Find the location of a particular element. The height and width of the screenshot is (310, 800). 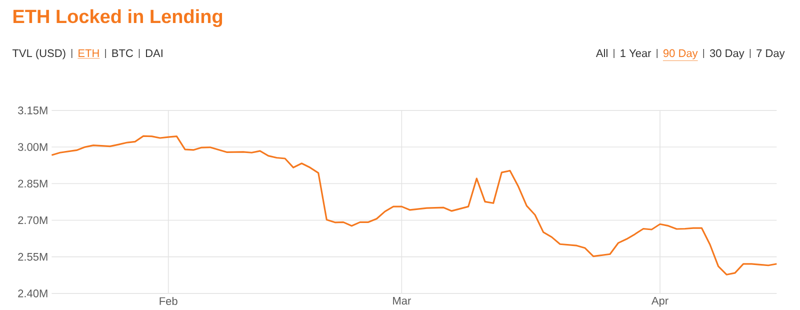

y-tick-label: 2.40M is located at coordinates (33, 293).